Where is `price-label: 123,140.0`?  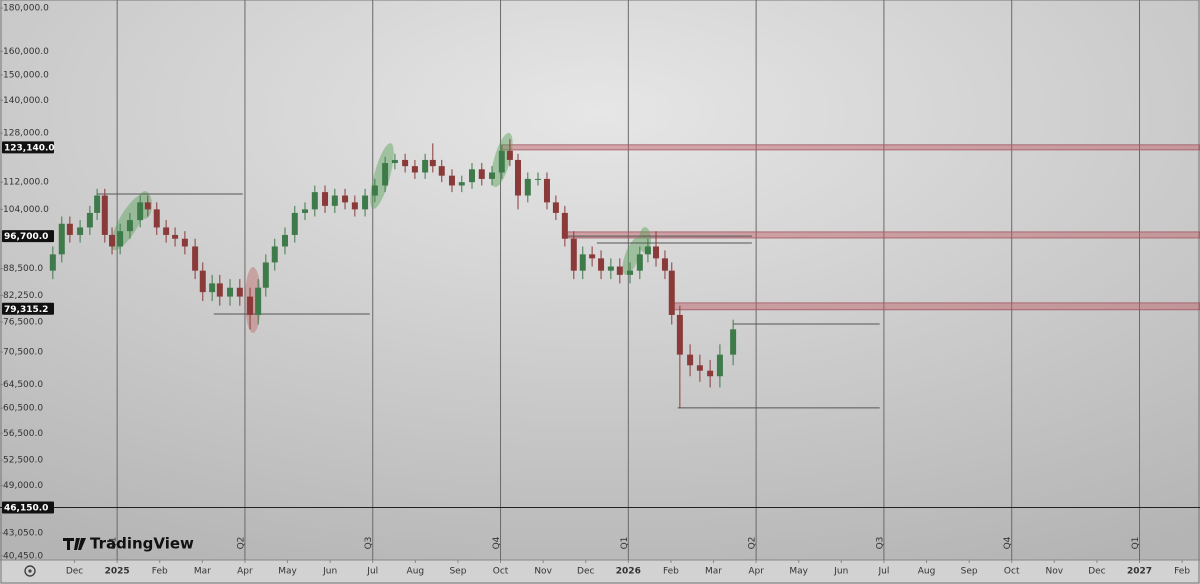 price-label: 123,140.0 is located at coordinates (29, 148).